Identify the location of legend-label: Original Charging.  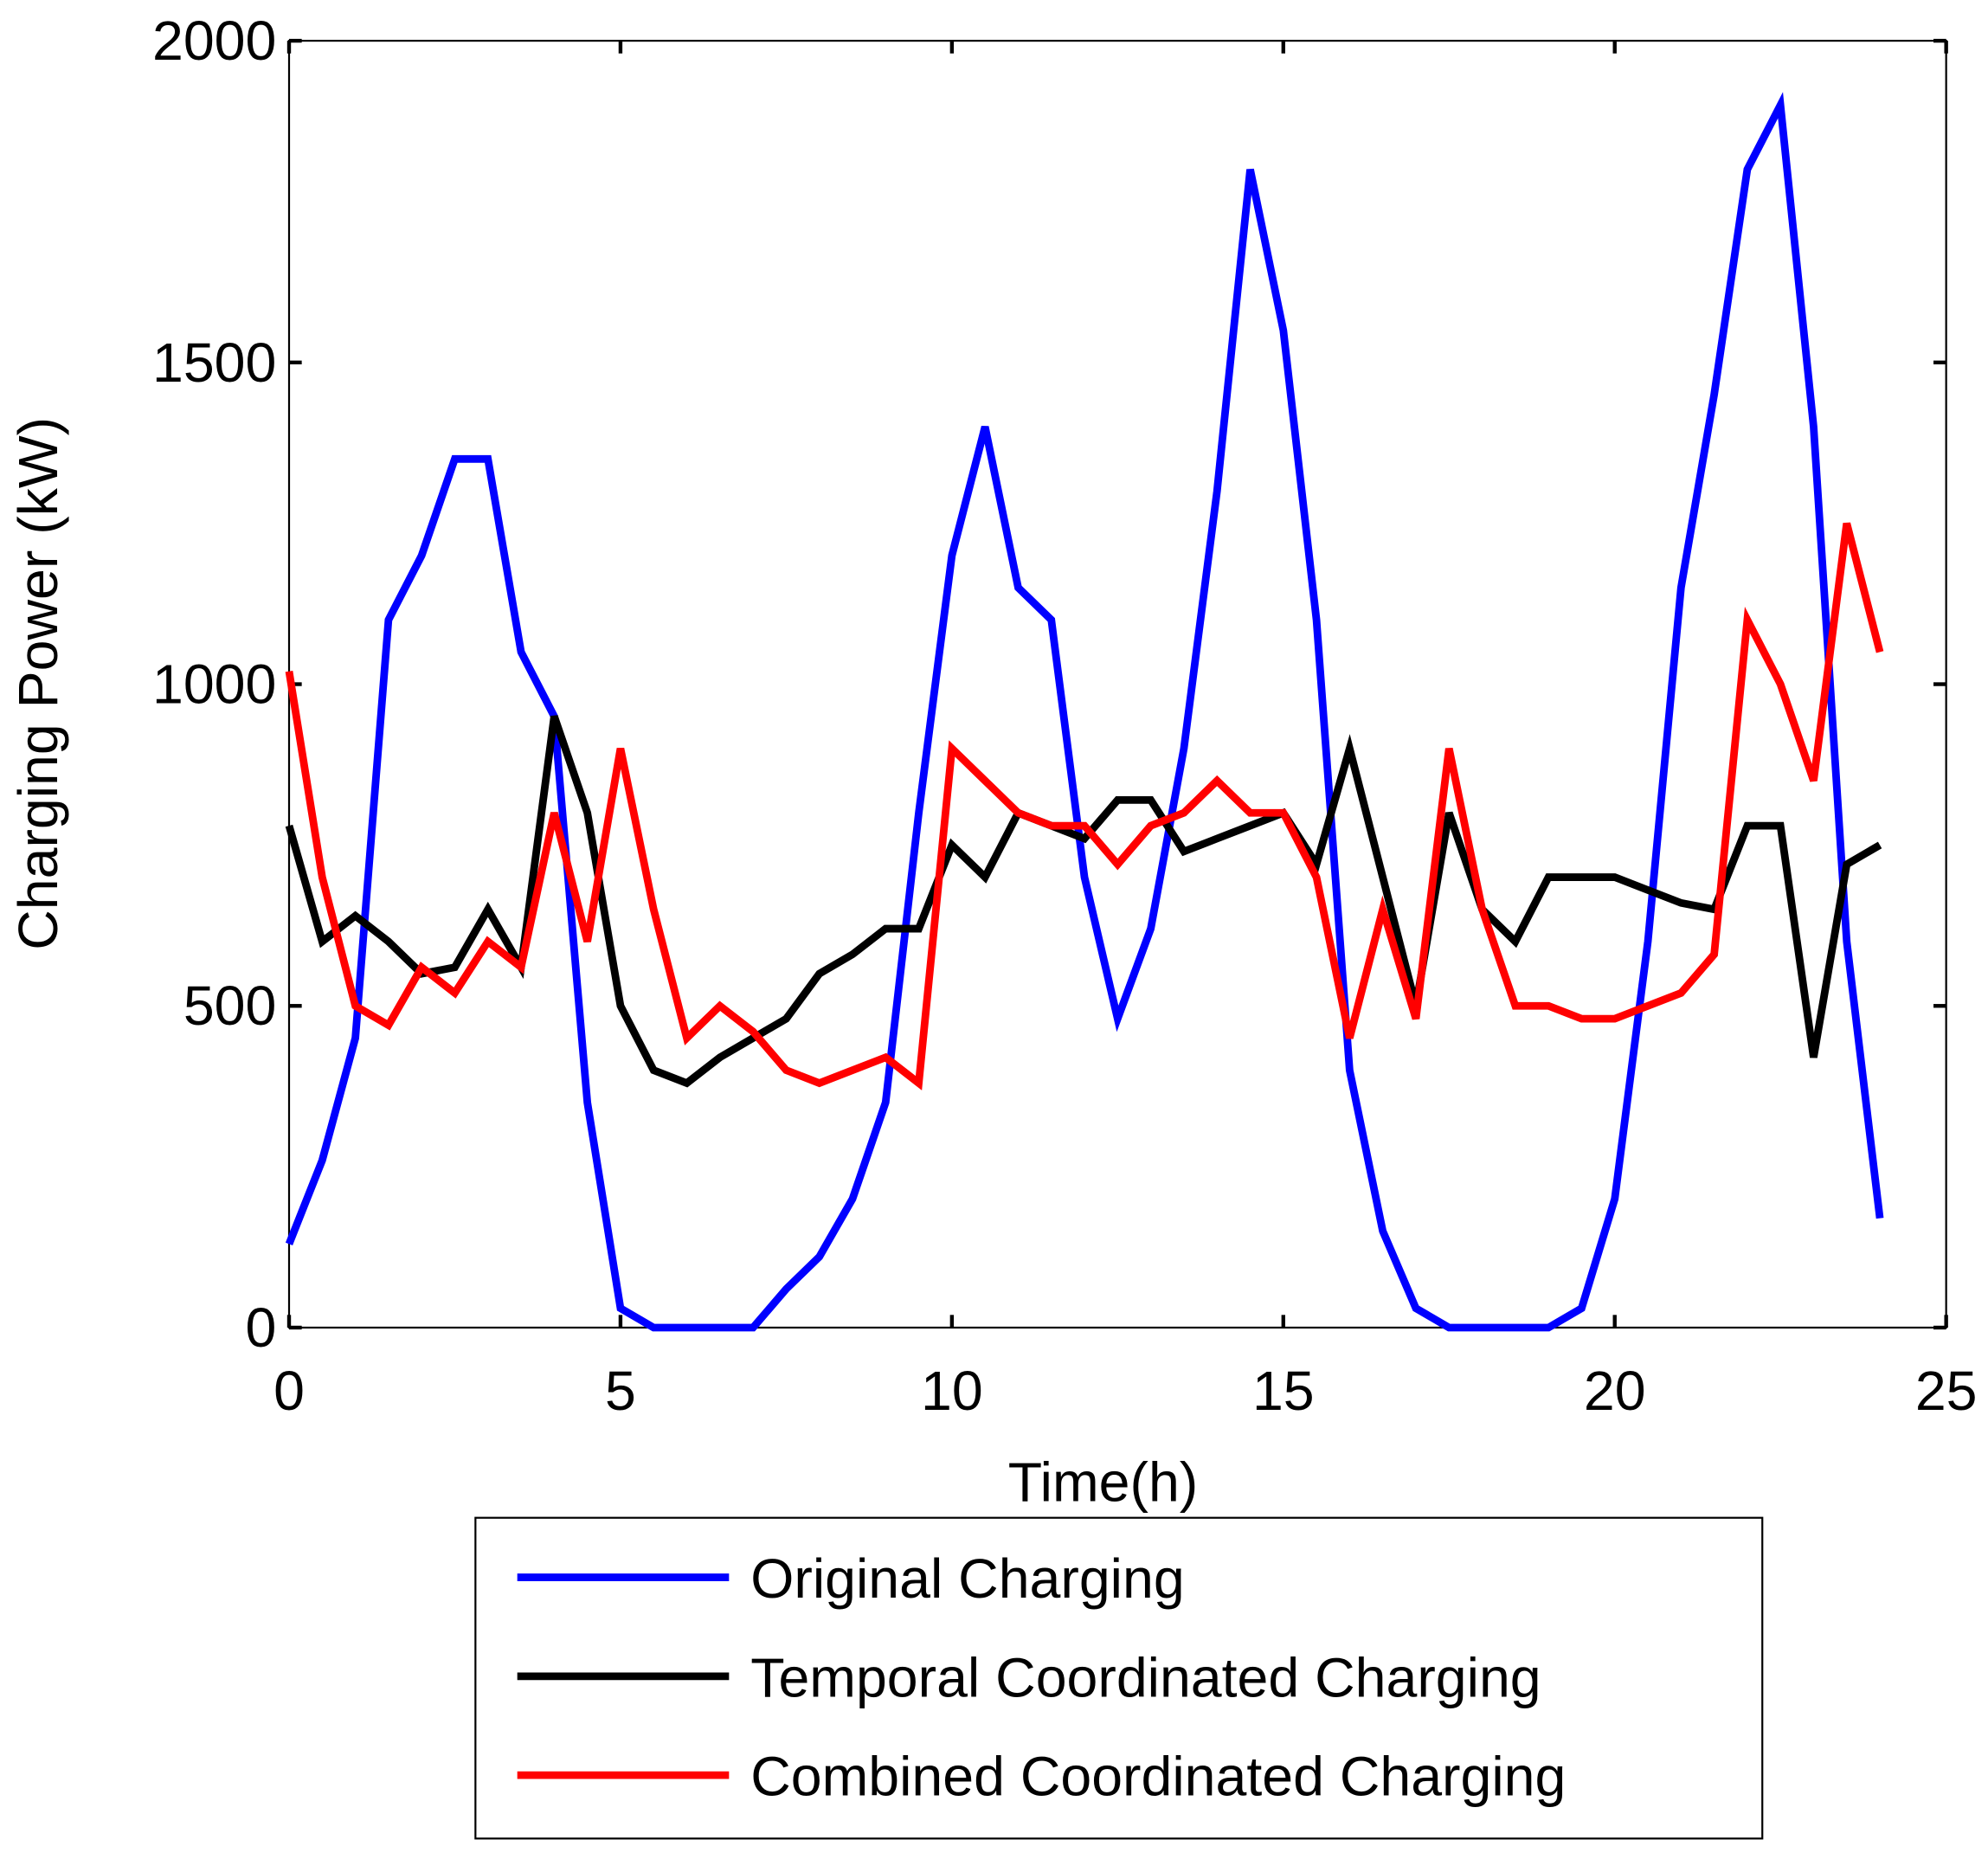
(967, 1578).